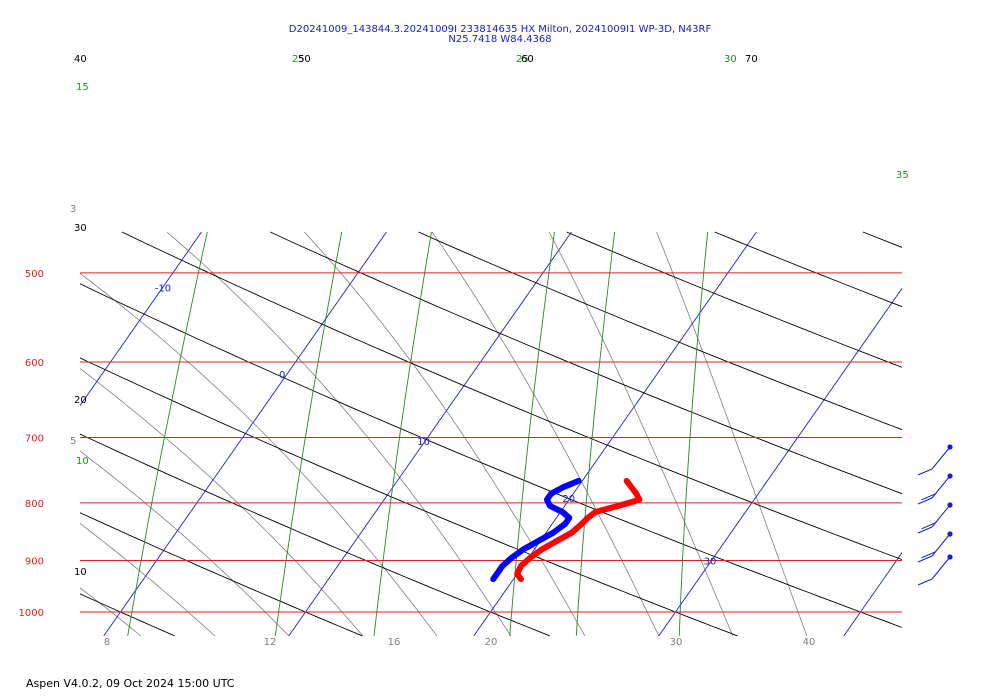 The height and width of the screenshot is (700, 1000). What do you see at coordinates (710, 561) in the screenshot?
I see `isotherm-label: 30` at bounding box center [710, 561].